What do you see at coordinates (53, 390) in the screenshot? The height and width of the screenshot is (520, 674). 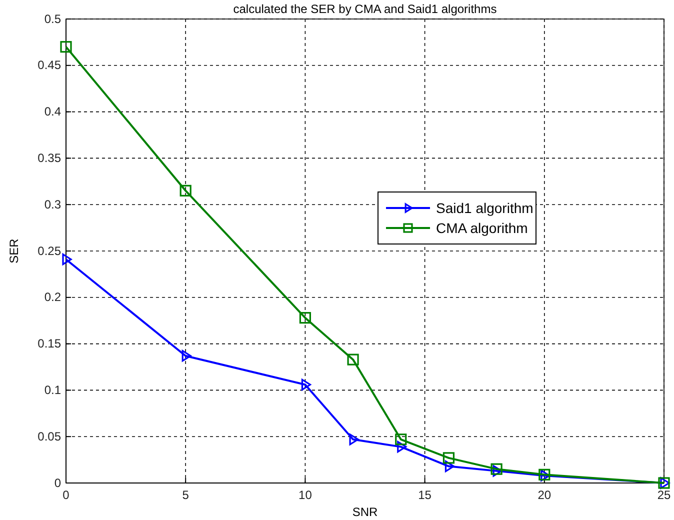 I see `y-tick-label: 0.1` at bounding box center [53, 390].